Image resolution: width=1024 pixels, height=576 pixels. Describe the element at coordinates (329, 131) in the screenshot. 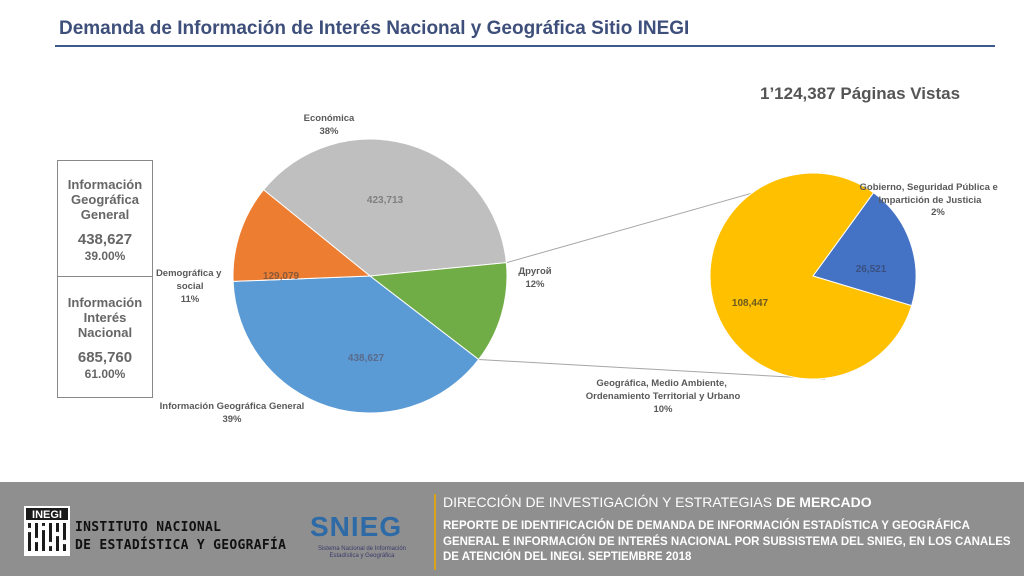

I see `slice-percent-label: 38%` at that location.